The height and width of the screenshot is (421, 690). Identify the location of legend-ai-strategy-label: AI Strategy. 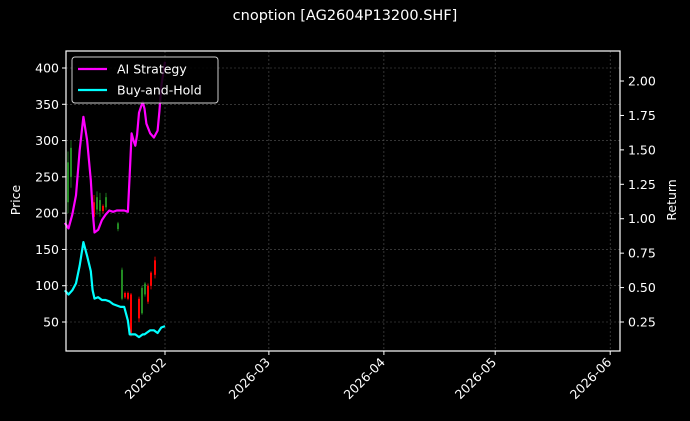
(152, 69).